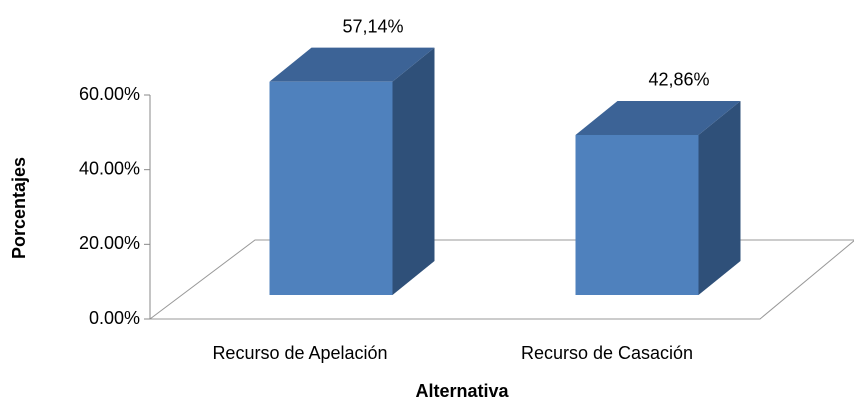  Describe the element at coordinates (109, 94) in the screenshot. I see `y-tick-label: 60.00%` at that location.